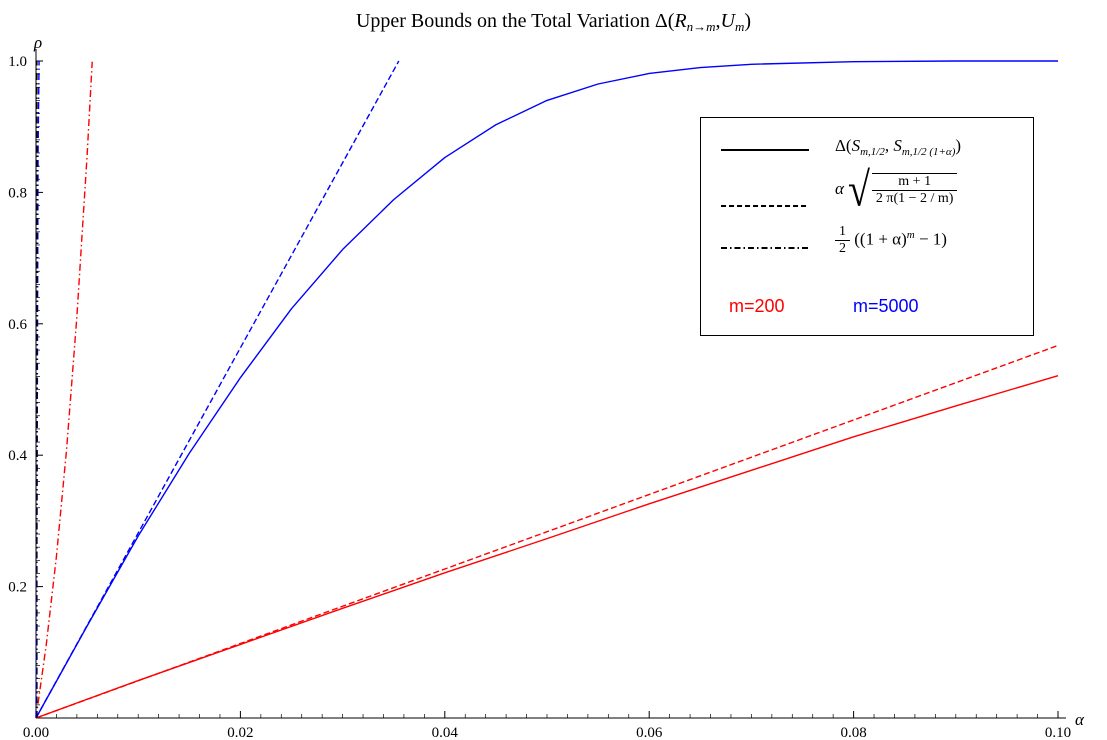  Describe the element at coordinates (17, 588) in the screenshot. I see `y-tick-label: 0.2` at that location.